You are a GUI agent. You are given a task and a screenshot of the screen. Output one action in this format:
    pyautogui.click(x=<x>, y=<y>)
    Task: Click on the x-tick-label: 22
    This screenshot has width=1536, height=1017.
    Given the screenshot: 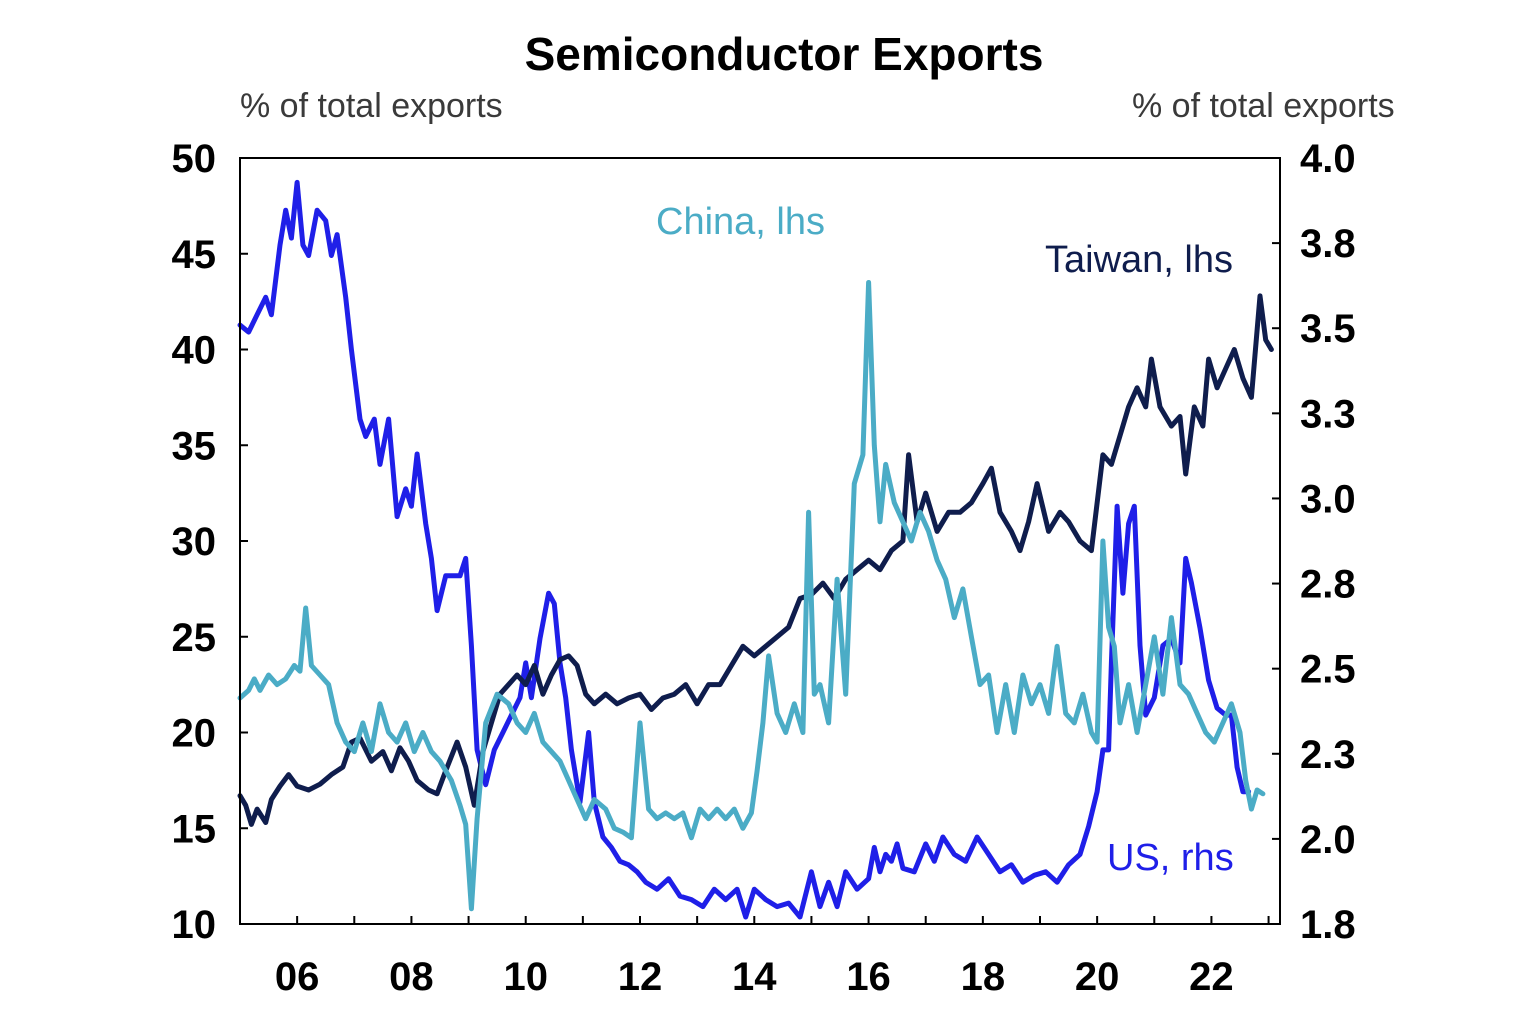 What is the action you would take?
    pyautogui.click(x=1211, y=977)
    